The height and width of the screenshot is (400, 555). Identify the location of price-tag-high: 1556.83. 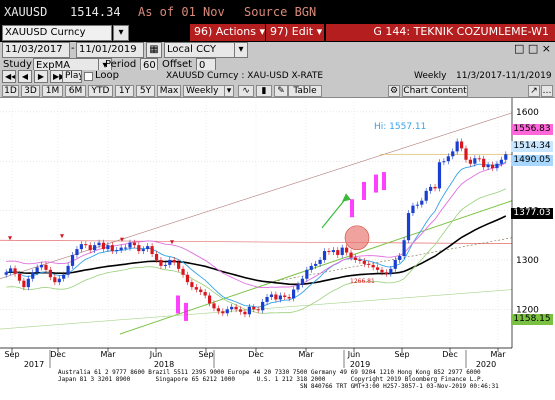
(532, 129).